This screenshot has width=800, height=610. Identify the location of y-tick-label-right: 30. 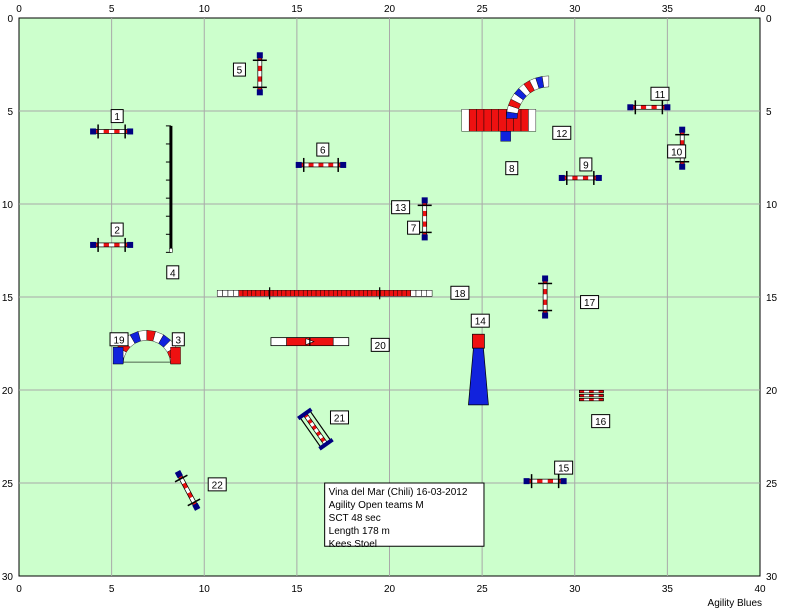
(772, 577).